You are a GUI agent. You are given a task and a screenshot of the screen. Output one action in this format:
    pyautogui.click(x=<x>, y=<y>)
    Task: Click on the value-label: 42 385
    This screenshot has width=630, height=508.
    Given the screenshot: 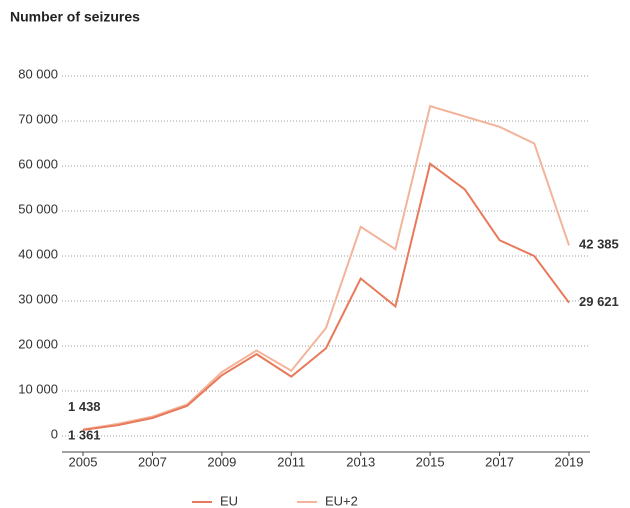 What is the action you would take?
    pyautogui.click(x=599, y=244)
    